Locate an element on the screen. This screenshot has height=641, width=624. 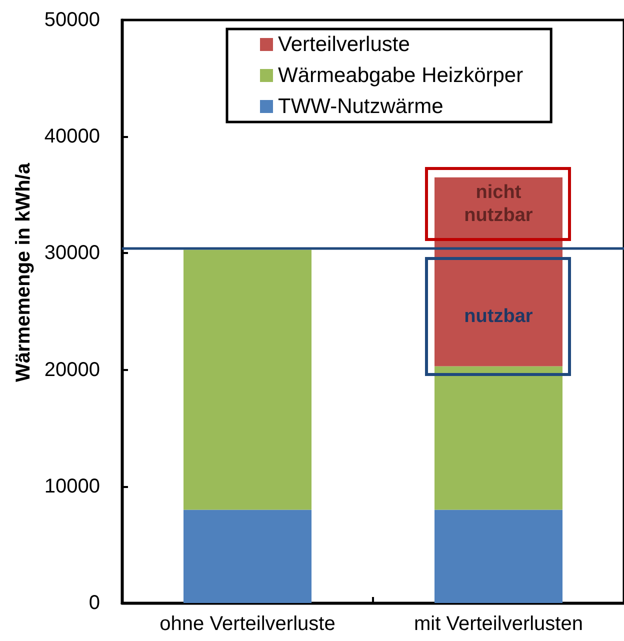
y-tick-label: 50000 is located at coordinates (72, 20).